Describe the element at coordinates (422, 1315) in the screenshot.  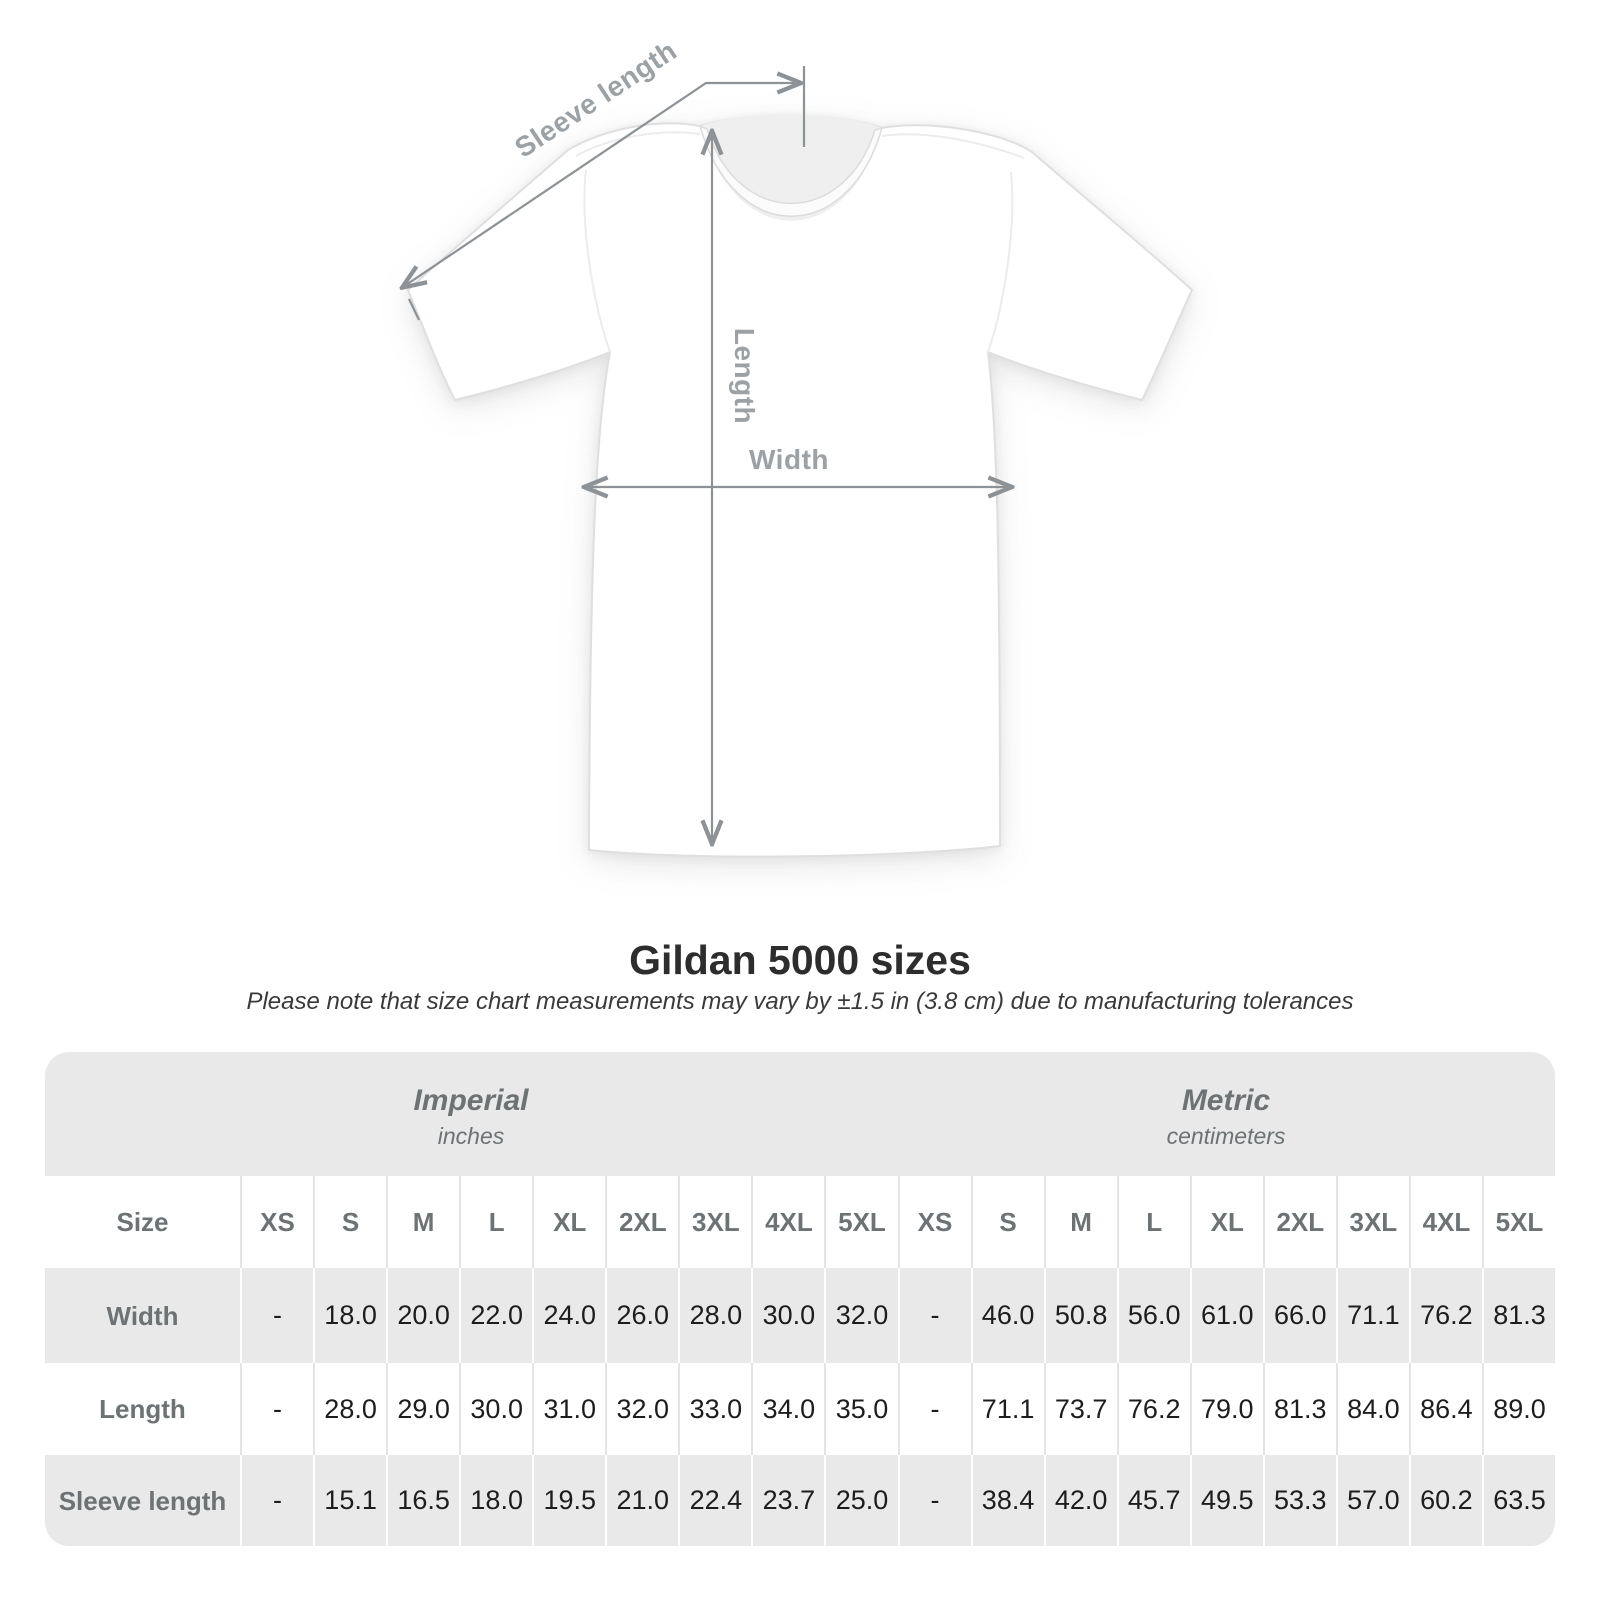
I see `value-cell: 20.0` at that location.